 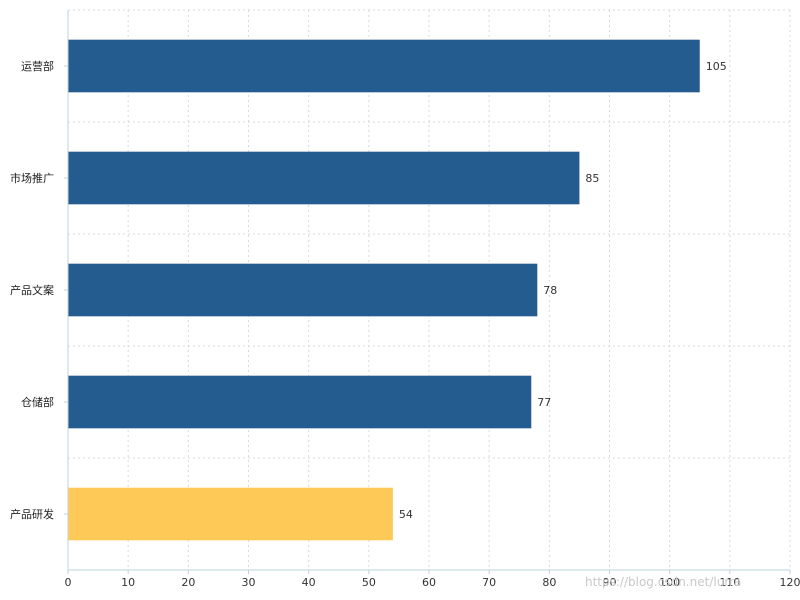 I want to click on bar-value-label: 77, so click(x=544, y=402).